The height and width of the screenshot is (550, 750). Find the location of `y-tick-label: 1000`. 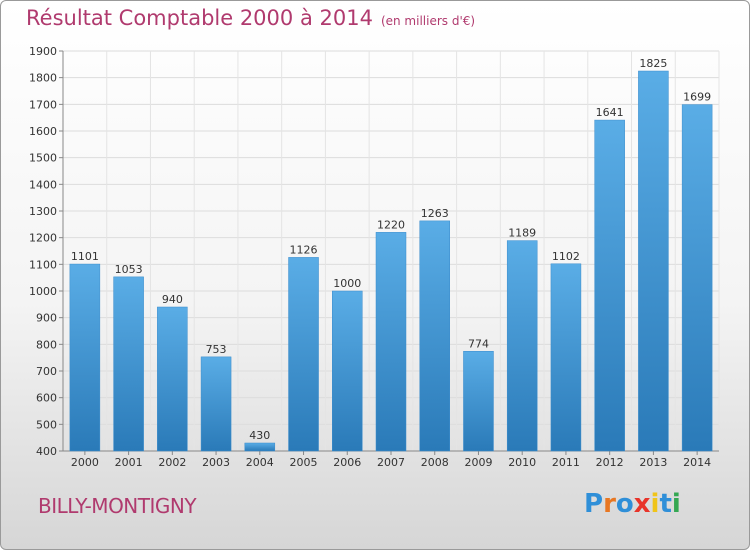

y-tick-label: 1000 is located at coordinates (43, 291).